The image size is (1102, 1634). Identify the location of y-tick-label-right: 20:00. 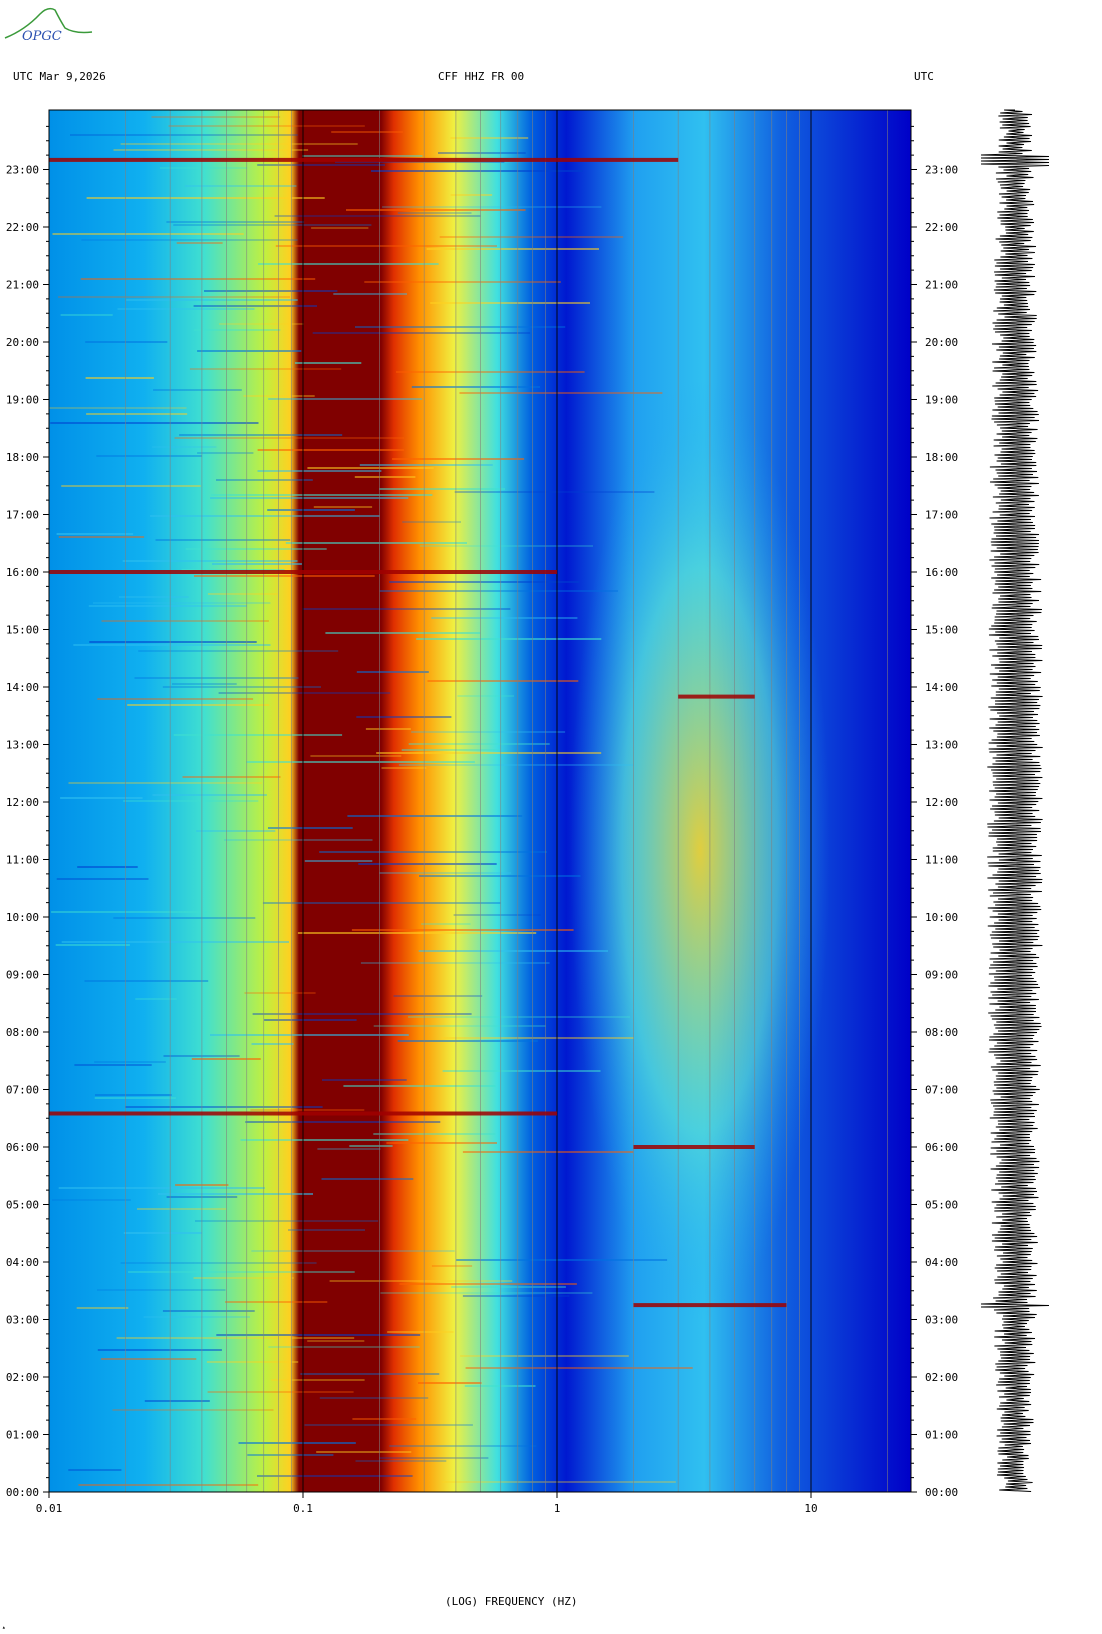
(941, 342).